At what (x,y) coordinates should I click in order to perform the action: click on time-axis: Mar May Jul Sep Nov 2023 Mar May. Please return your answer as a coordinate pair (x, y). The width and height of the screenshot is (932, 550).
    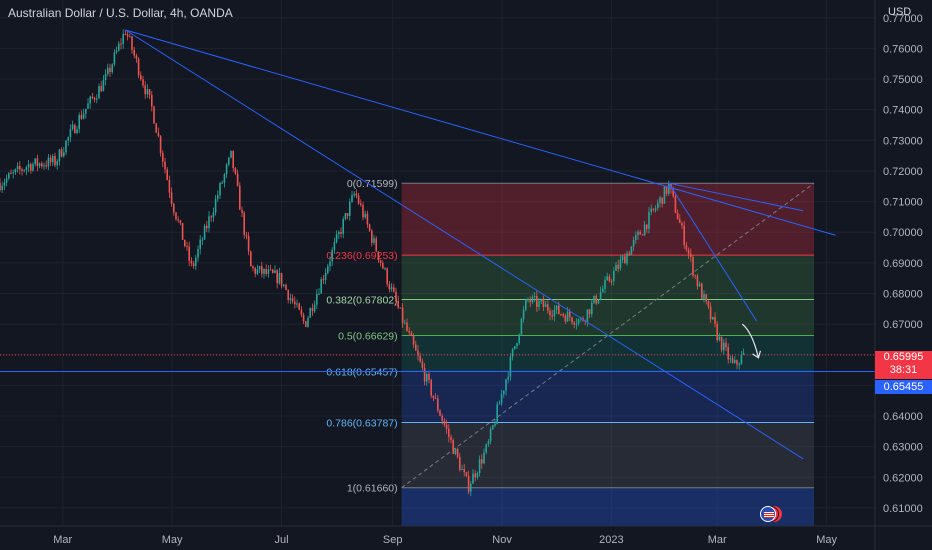
    Looking at the image, I should click on (466, 535).